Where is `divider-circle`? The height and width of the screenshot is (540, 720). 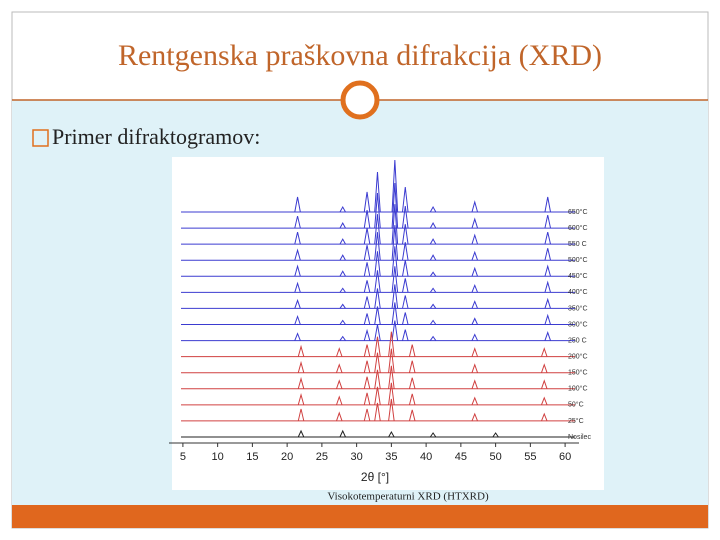 divider-circle is located at coordinates (360, 100).